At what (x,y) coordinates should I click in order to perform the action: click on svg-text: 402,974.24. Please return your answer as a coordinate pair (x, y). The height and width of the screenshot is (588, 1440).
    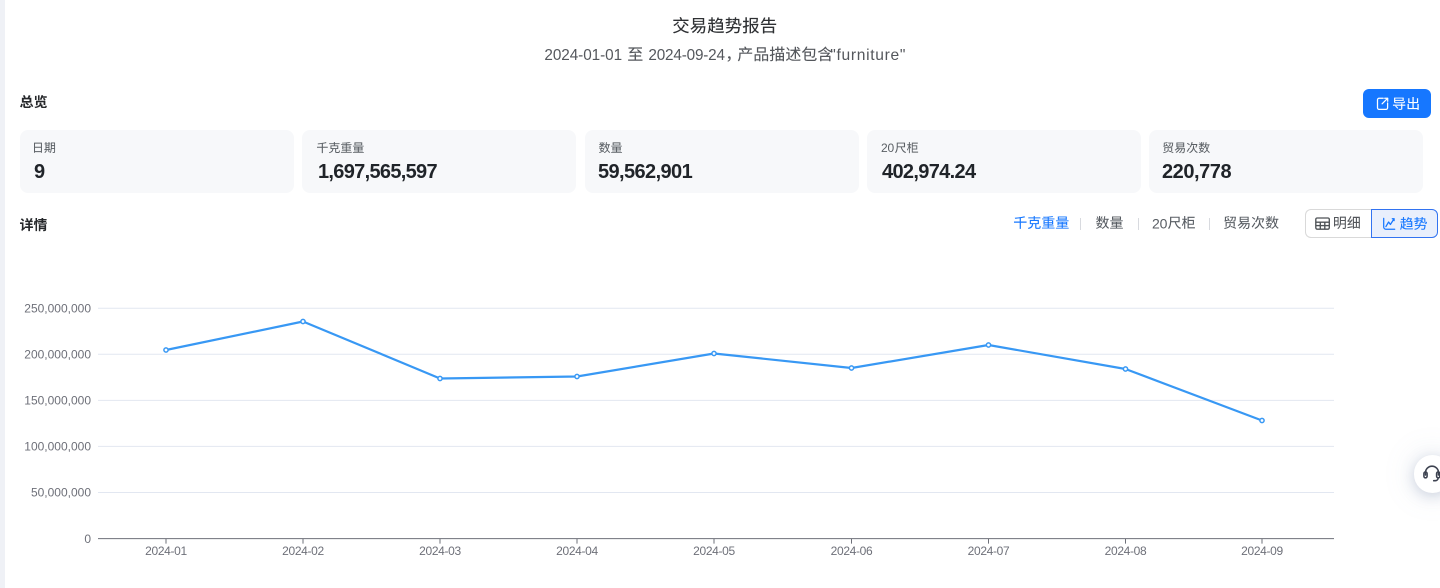
    Looking at the image, I should click on (929, 172).